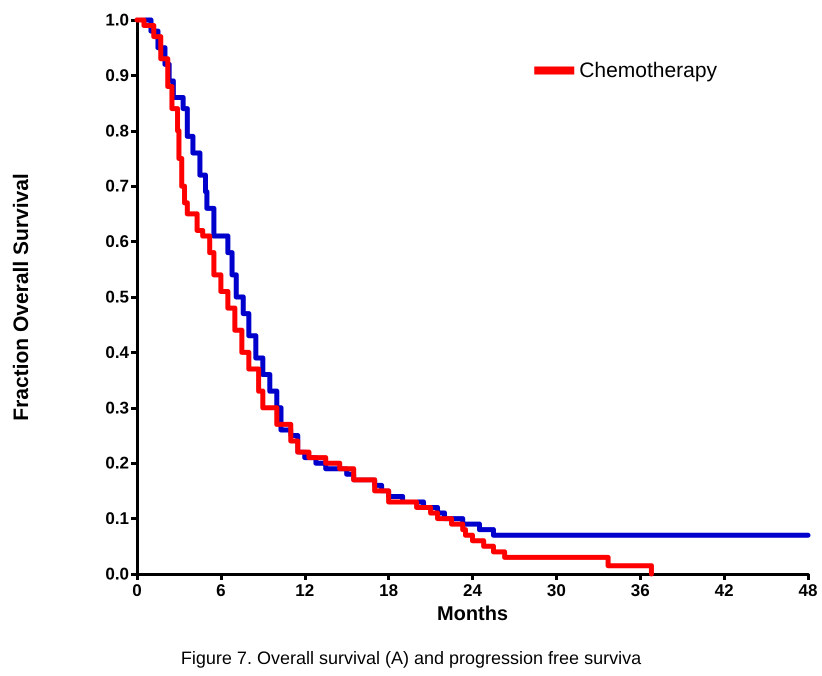 The image size is (822, 676). I want to click on x-tick-label: 42, so click(724, 590).